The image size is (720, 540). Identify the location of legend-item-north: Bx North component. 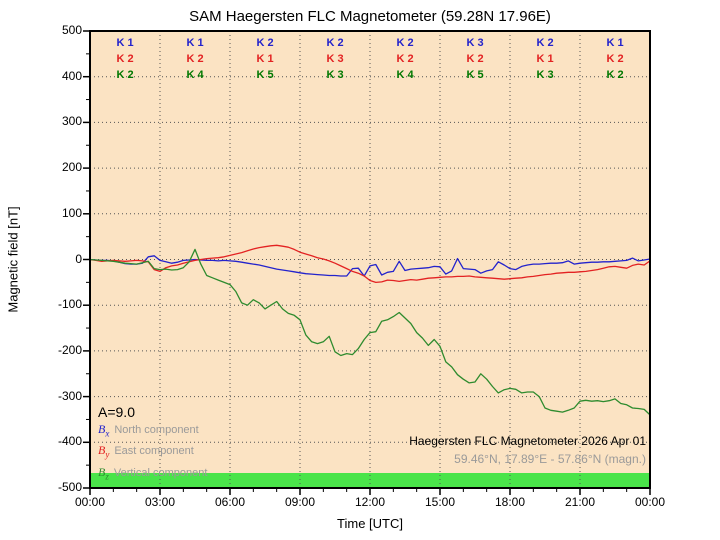
(152, 431).